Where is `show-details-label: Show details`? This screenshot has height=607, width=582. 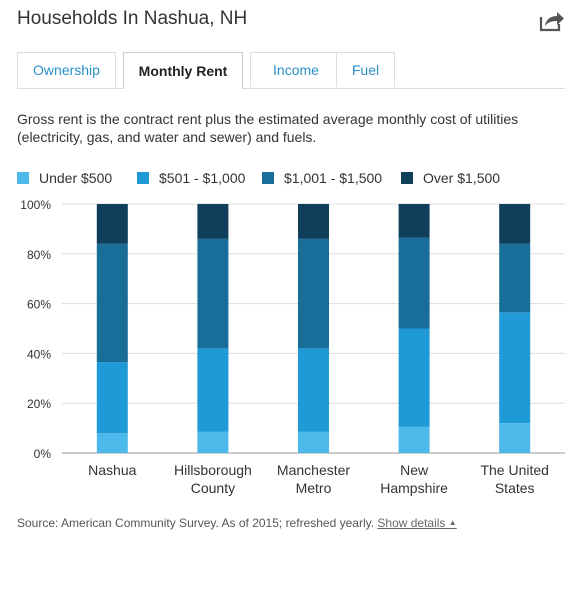
show-details-label: Show details is located at coordinates (411, 523).